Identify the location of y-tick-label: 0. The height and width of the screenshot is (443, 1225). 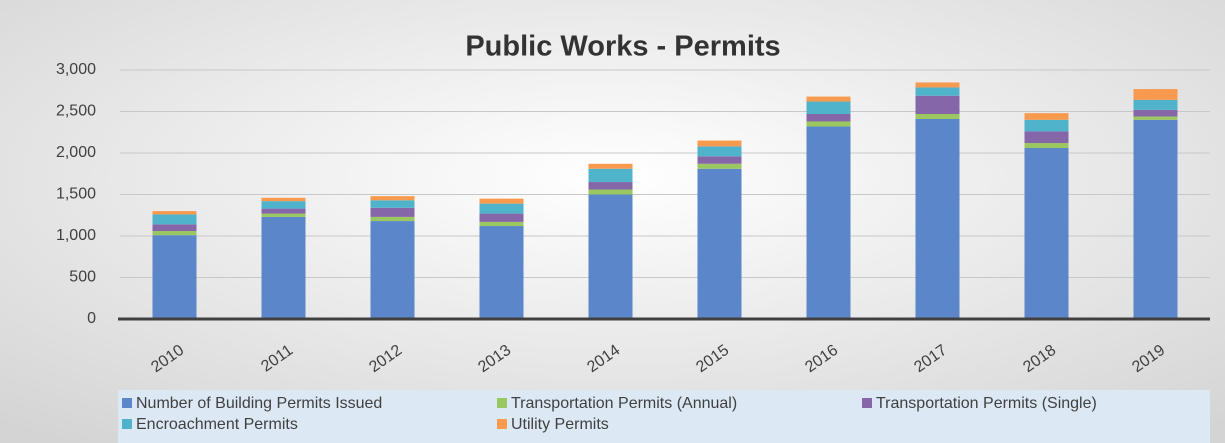
(91, 318).